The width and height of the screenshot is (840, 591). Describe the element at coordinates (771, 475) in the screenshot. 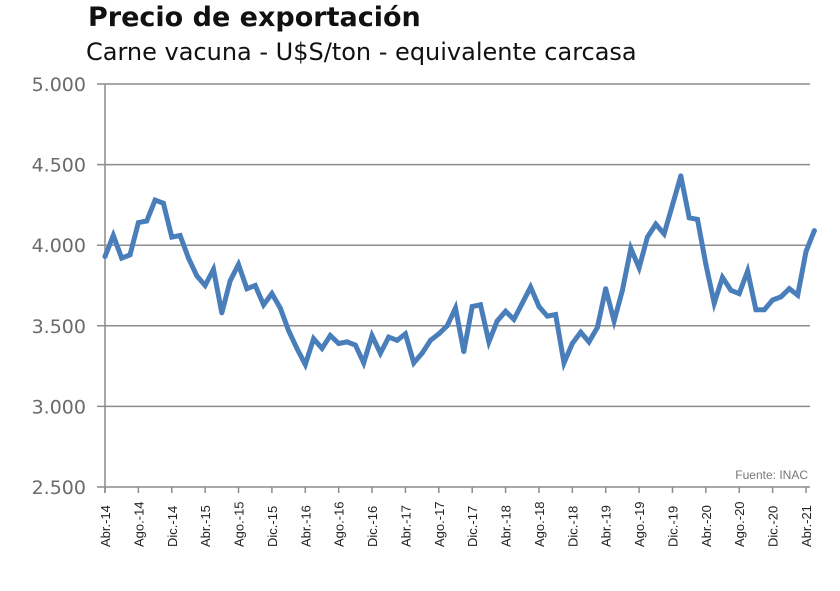

I see `source-note: Fuente: INAC` at that location.